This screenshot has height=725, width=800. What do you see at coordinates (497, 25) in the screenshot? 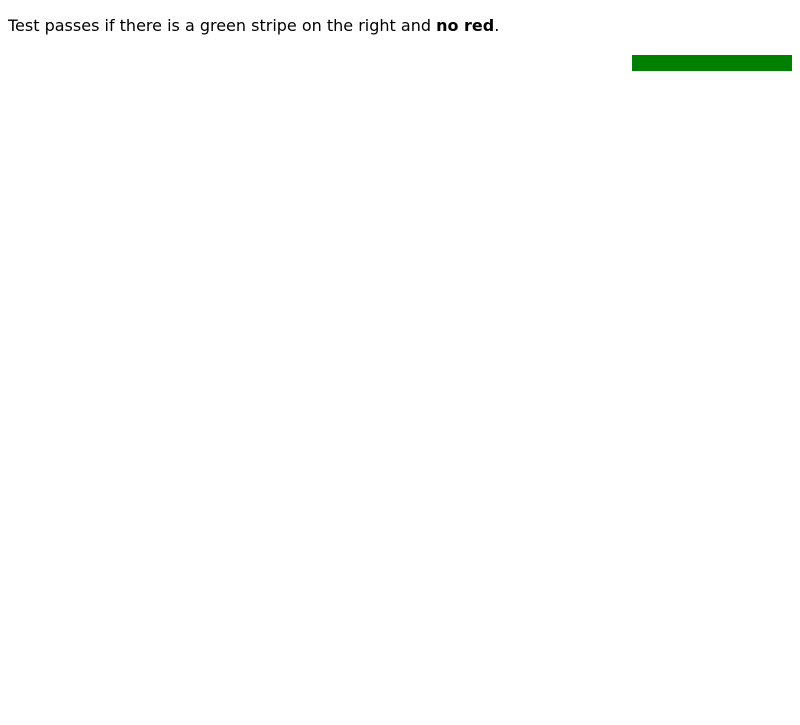
I see `instruction-suffix: .` at bounding box center [497, 25].